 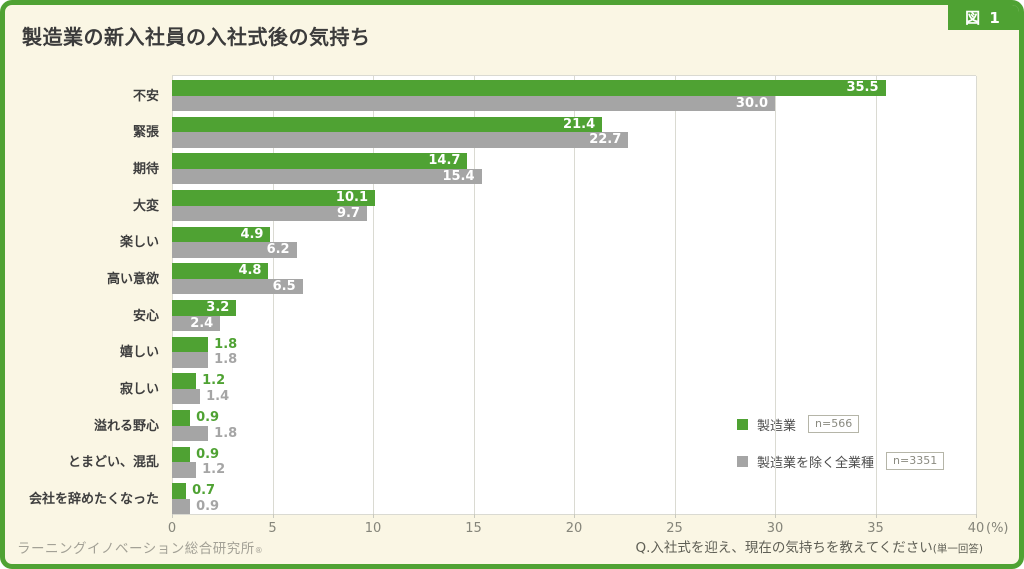 I want to click on value-label: 0.7, so click(x=204, y=491).